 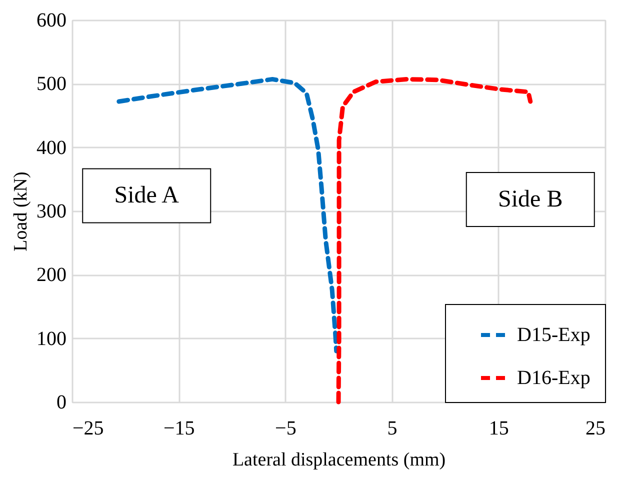 What do you see at coordinates (147, 195) in the screenshot?
I see `annotation: Side A` at bounding box center [147, 195].